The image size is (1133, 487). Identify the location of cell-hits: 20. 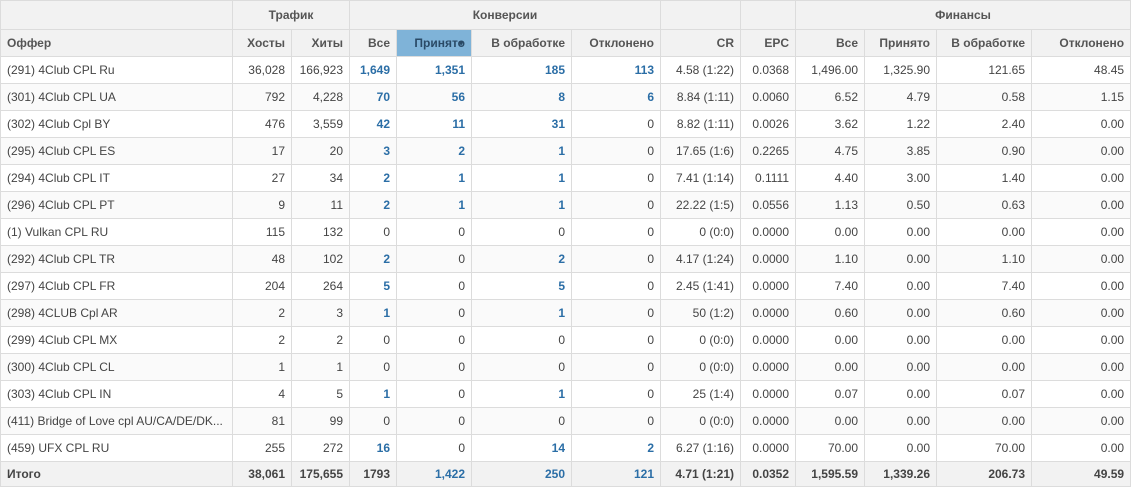
(320, 151).